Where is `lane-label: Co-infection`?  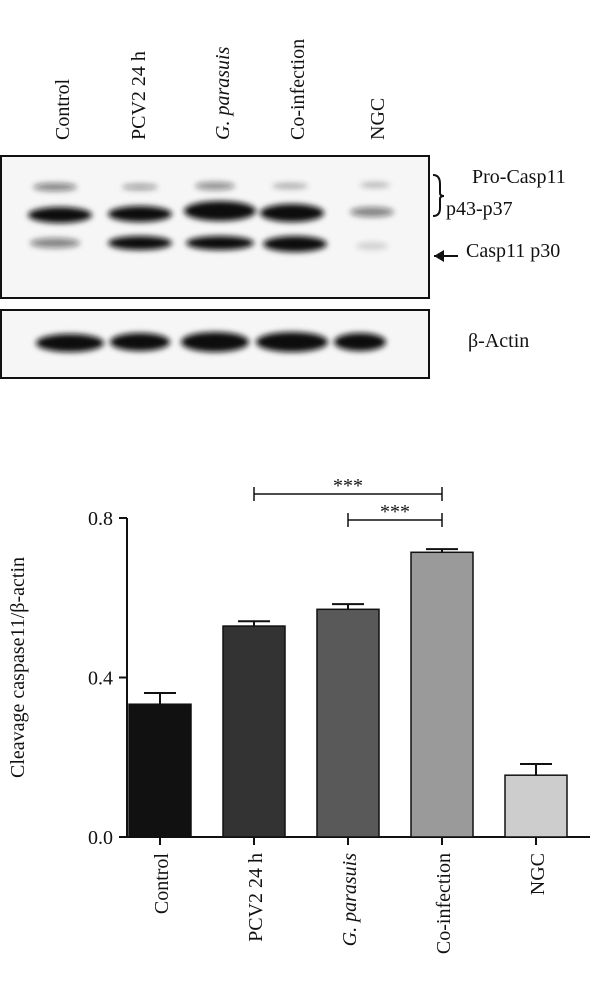 lane-label: Co-infection is located at coordinates (298, 89).